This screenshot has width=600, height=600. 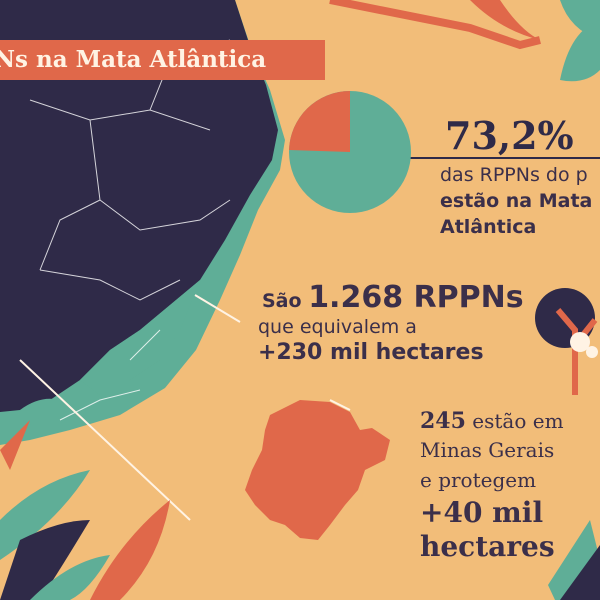 I want to click on pie-chart, so click(x=350, y=151).